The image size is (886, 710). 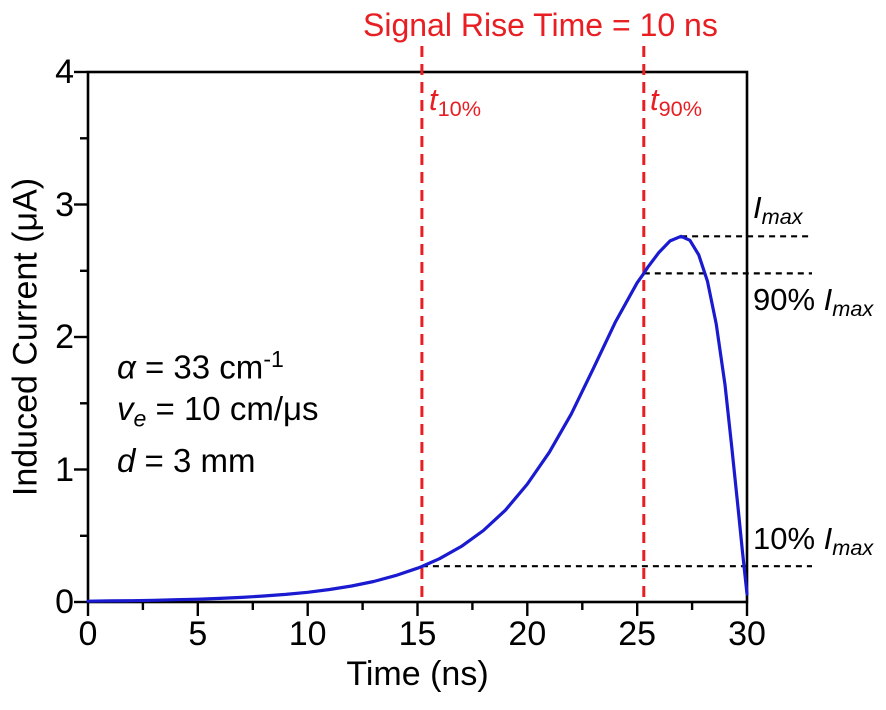 What do you see at coordinates (64, 602) in the screenshot?
I see `y-tick-label: 0` at bounding box center [64, 602].